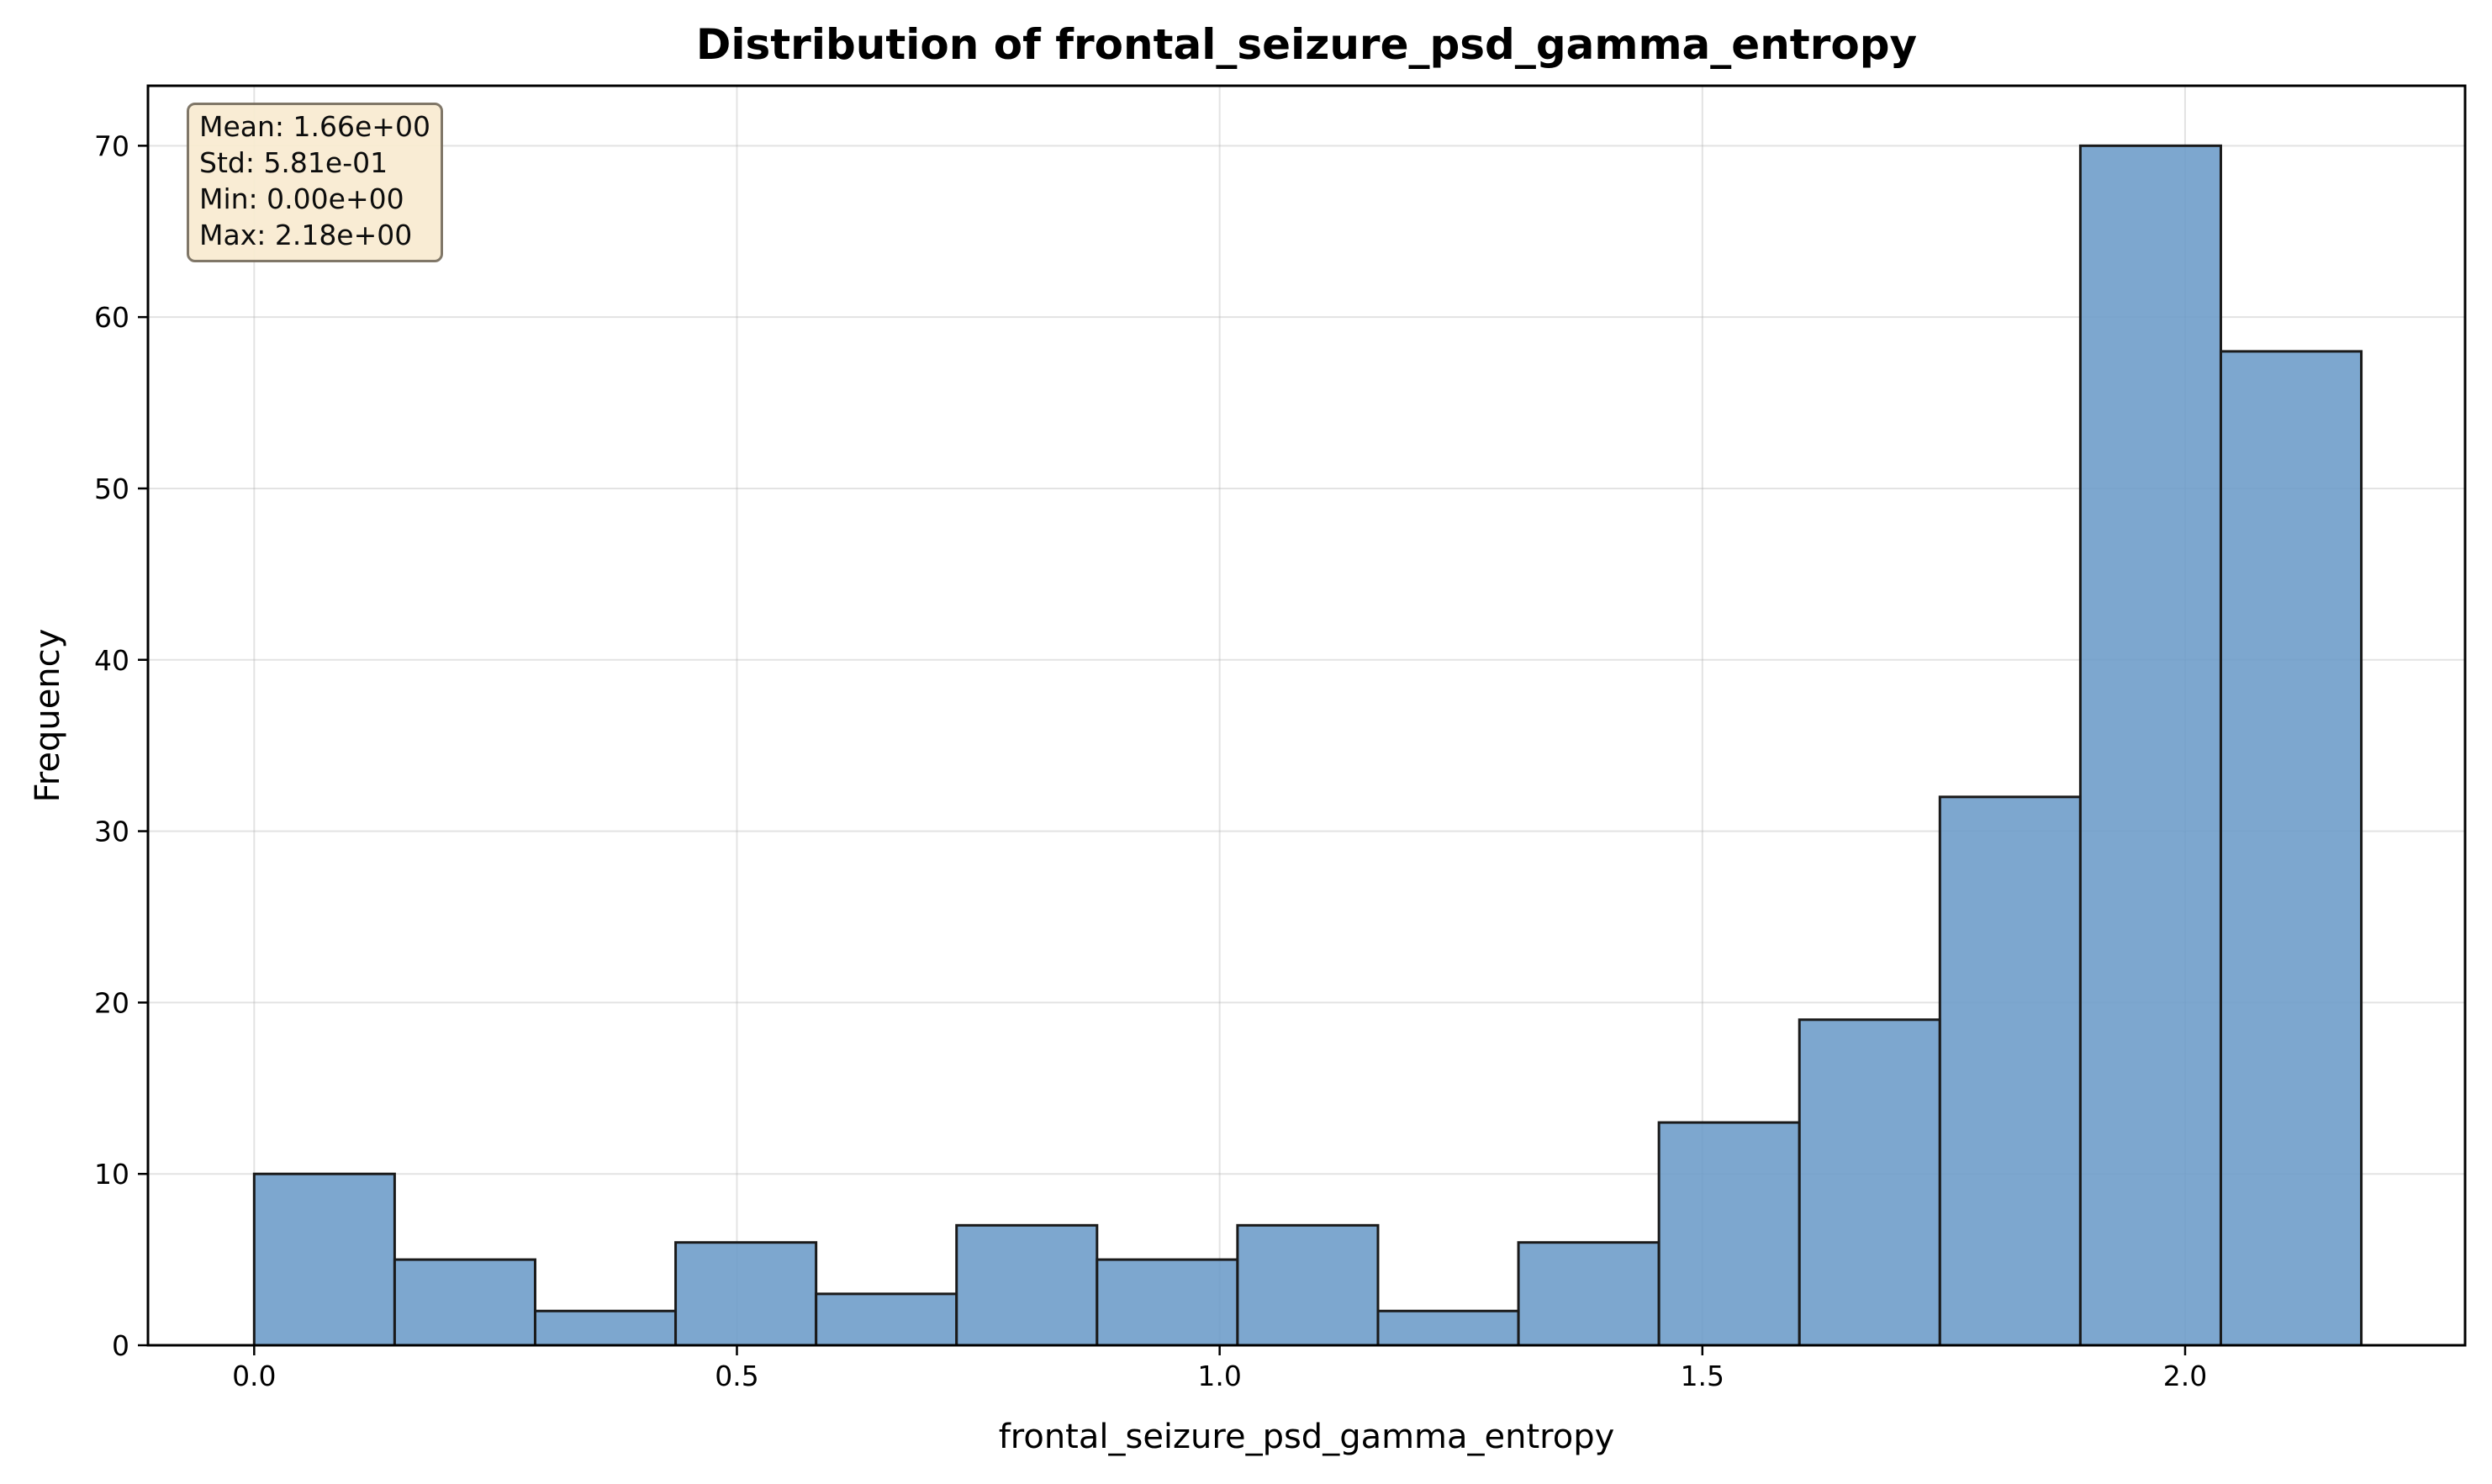 The image size is (2492, 1484). What do you see at coordinates (111, 145) in the screenshot?
I see `y-tick-label: 70` at bounding box center [111, 145].